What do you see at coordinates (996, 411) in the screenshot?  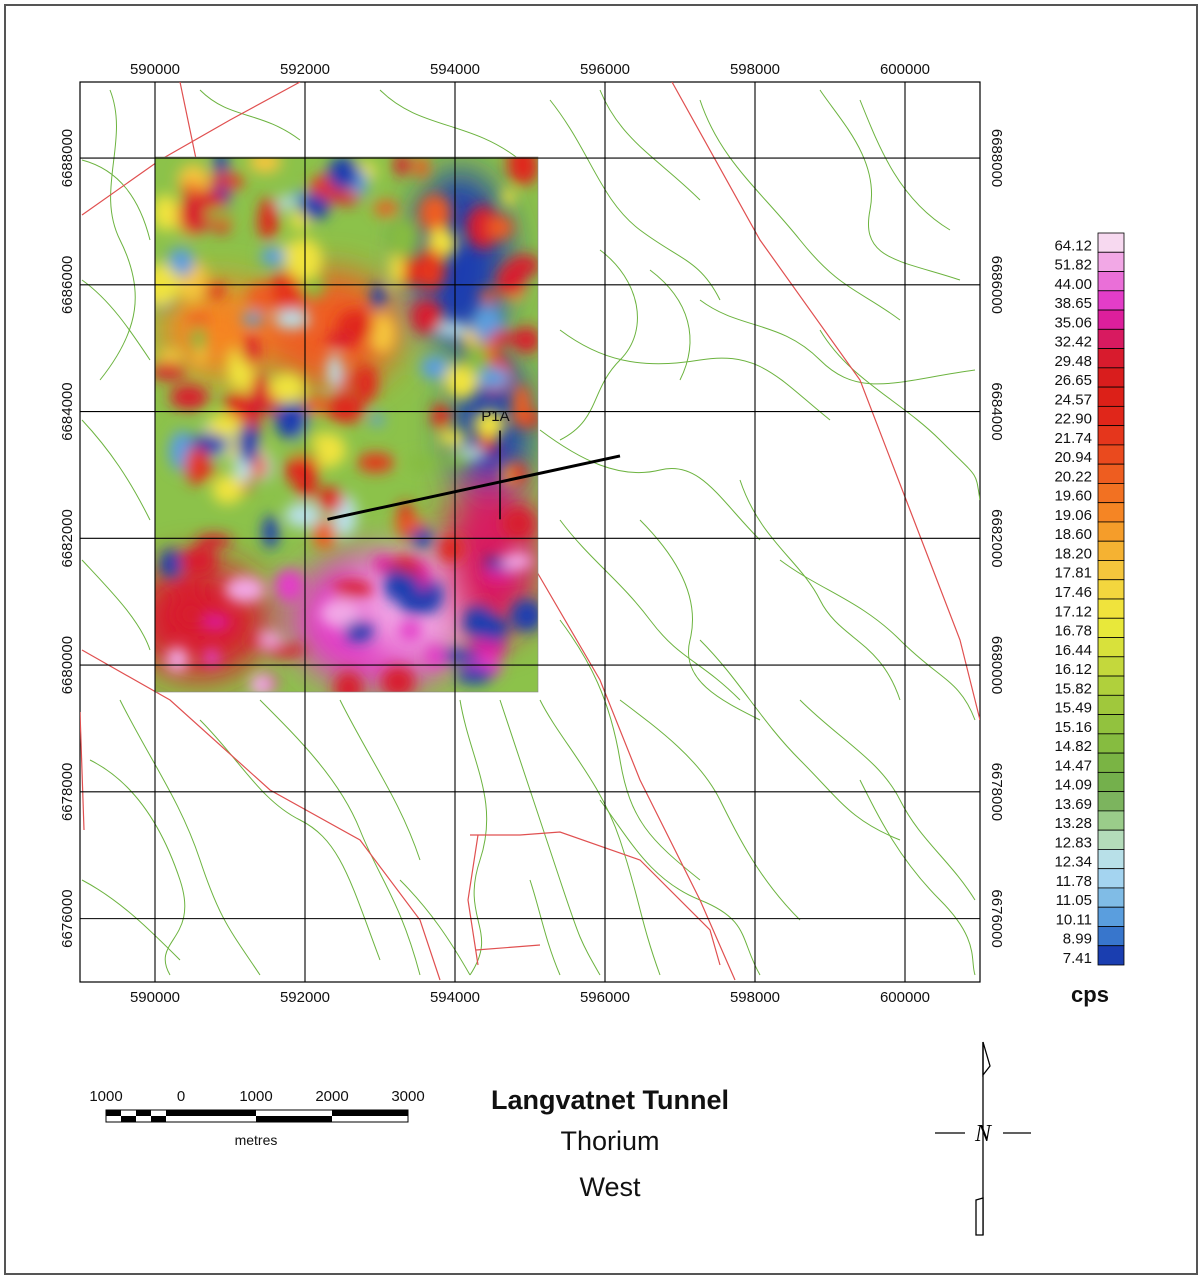 I see `y-tick-label-right: 6684000` at bounding box center [996, 411].